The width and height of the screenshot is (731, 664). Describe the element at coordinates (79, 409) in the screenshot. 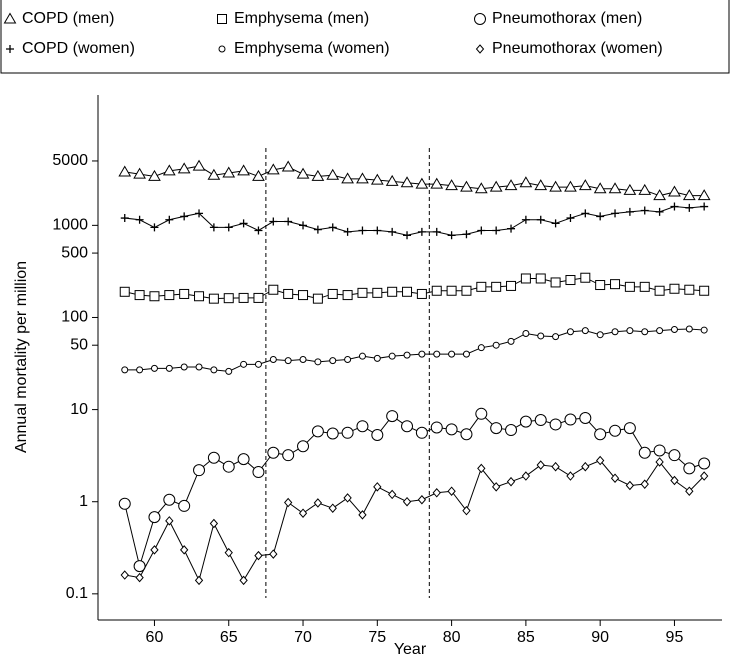

I see `y-tick-label: 10` at that location.